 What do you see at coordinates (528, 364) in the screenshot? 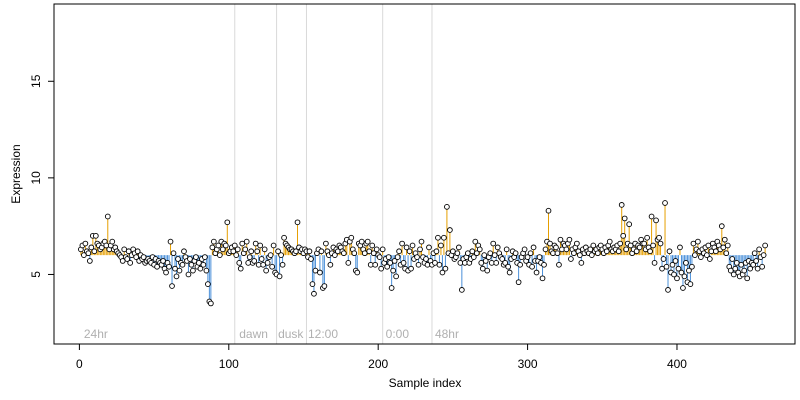
I see `x-tick-label: 300` at bounding box center [528, 364].